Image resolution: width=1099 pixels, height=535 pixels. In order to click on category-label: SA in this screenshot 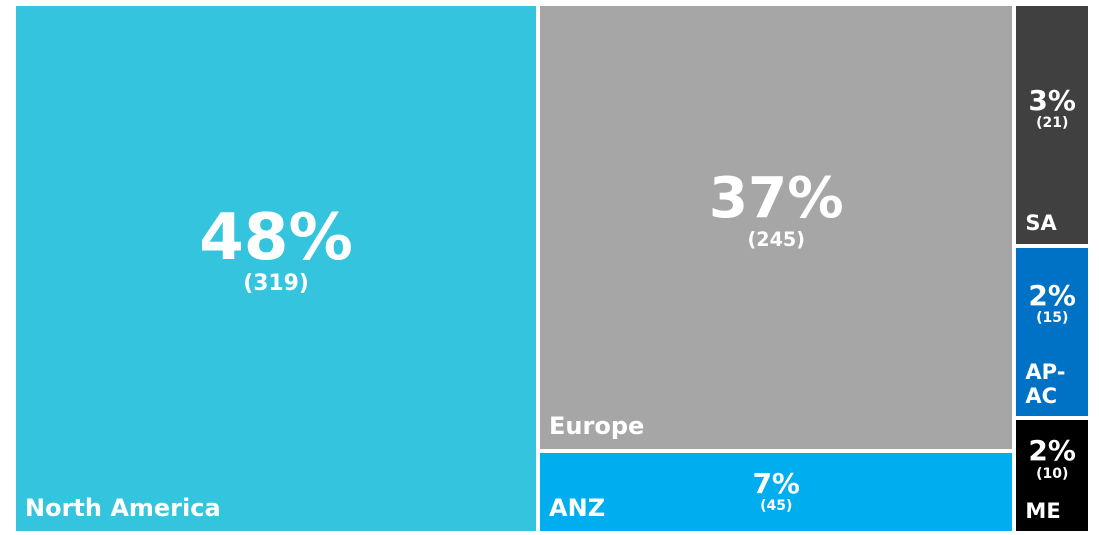, I will do `click(1041, 223)`.